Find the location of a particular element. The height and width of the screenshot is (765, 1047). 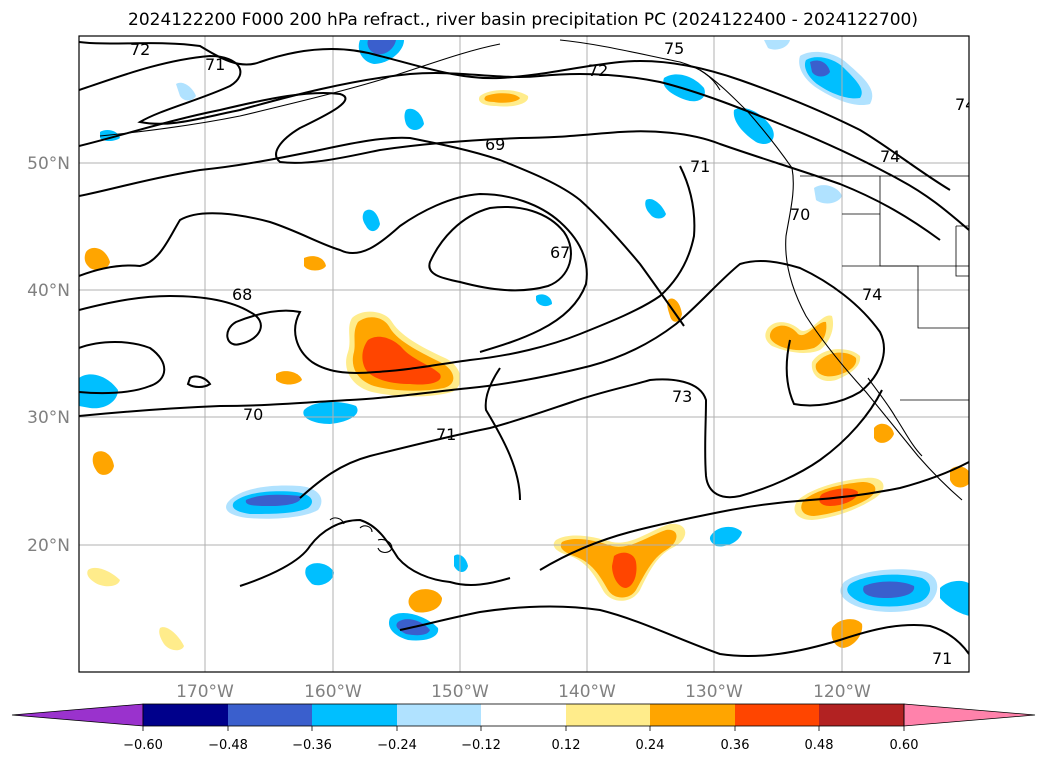

latitude-labels: 50°N 40°N 30°N 20°N is located at coordinates (48, 355).